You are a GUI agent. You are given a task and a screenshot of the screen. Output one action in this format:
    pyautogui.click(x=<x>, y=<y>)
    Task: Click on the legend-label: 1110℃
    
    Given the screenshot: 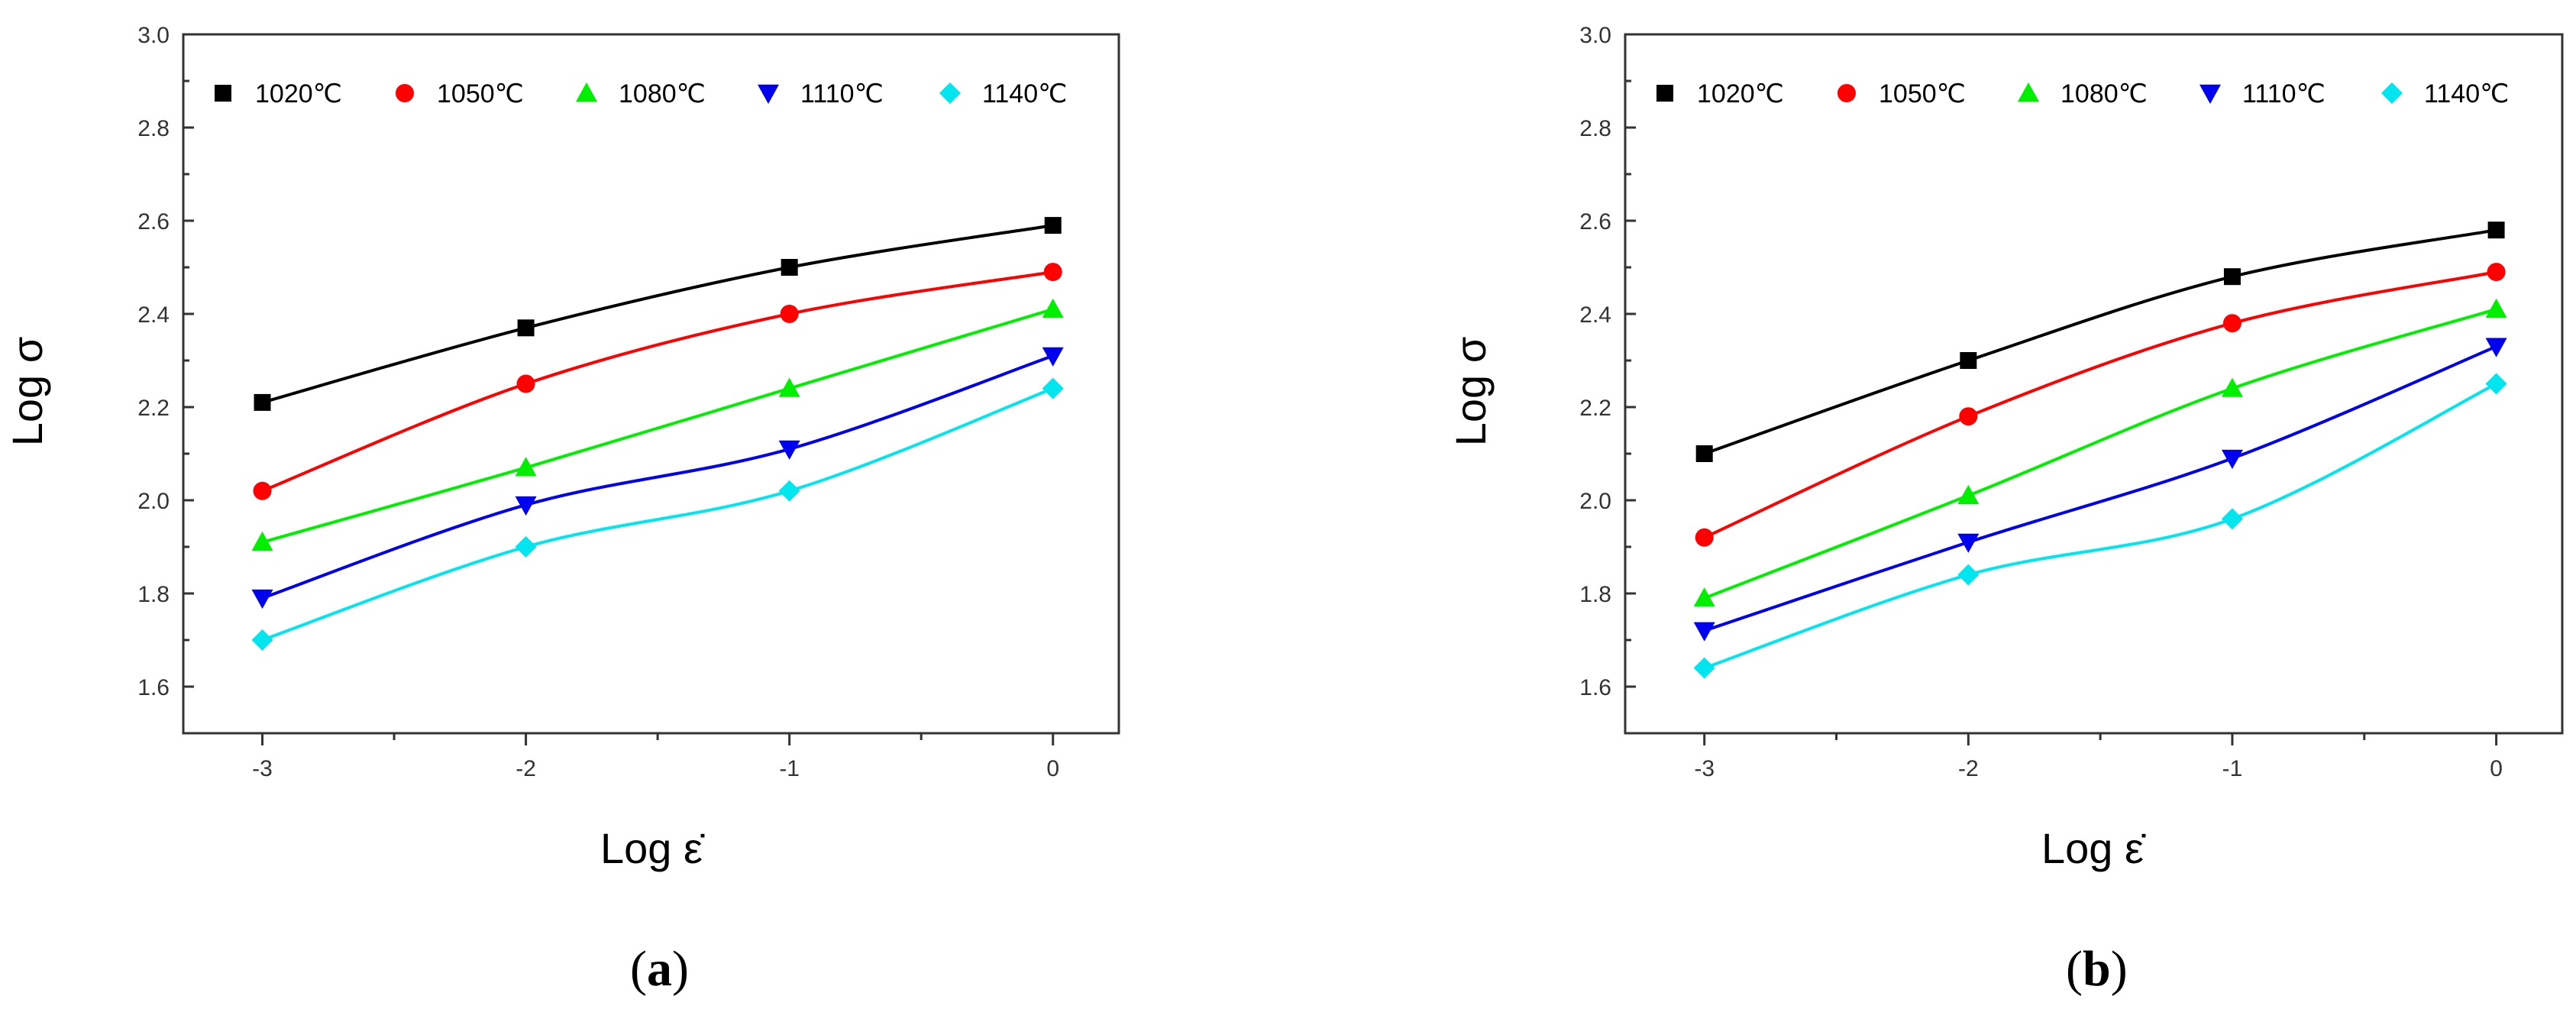 What is the action you would take?
    pyautogui.click(x=842, y=94)
    